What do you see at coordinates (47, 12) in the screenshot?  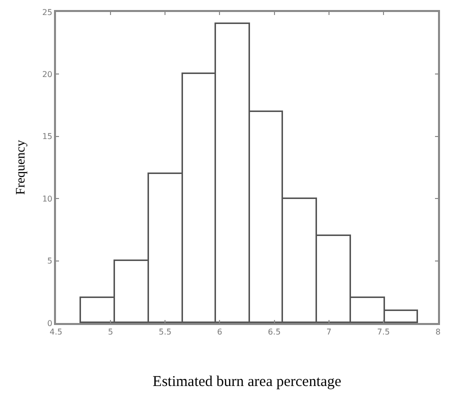 I see `y-tick-label: 25` at bounding box center [47, 12].